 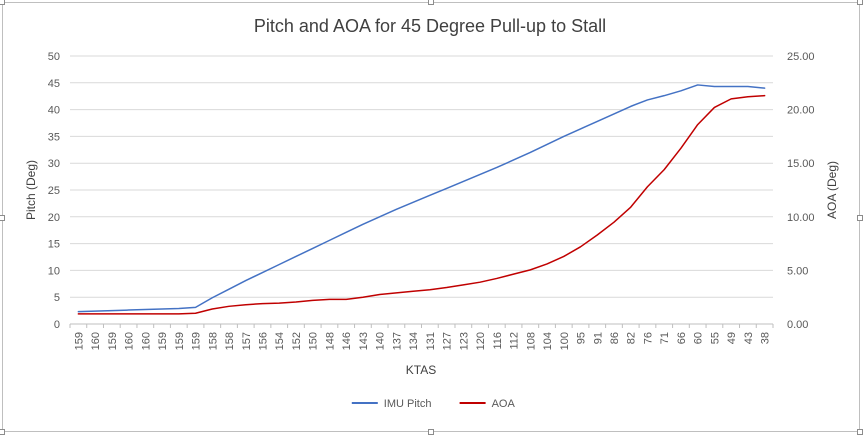 I want to click on y-tick-label: 35, so click(x=54, y=137).